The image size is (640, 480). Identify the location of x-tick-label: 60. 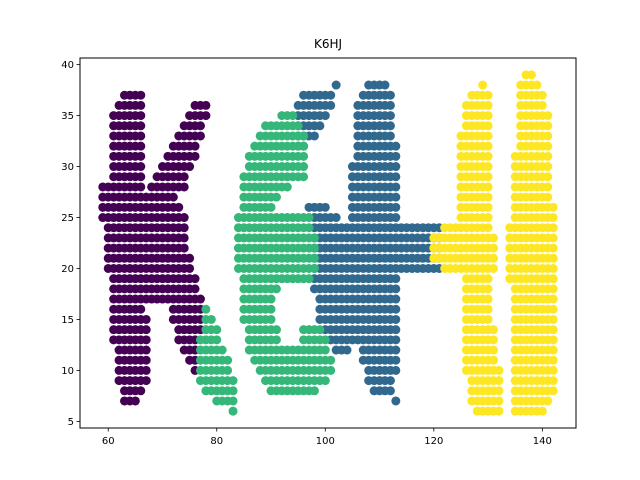
(108, 441).